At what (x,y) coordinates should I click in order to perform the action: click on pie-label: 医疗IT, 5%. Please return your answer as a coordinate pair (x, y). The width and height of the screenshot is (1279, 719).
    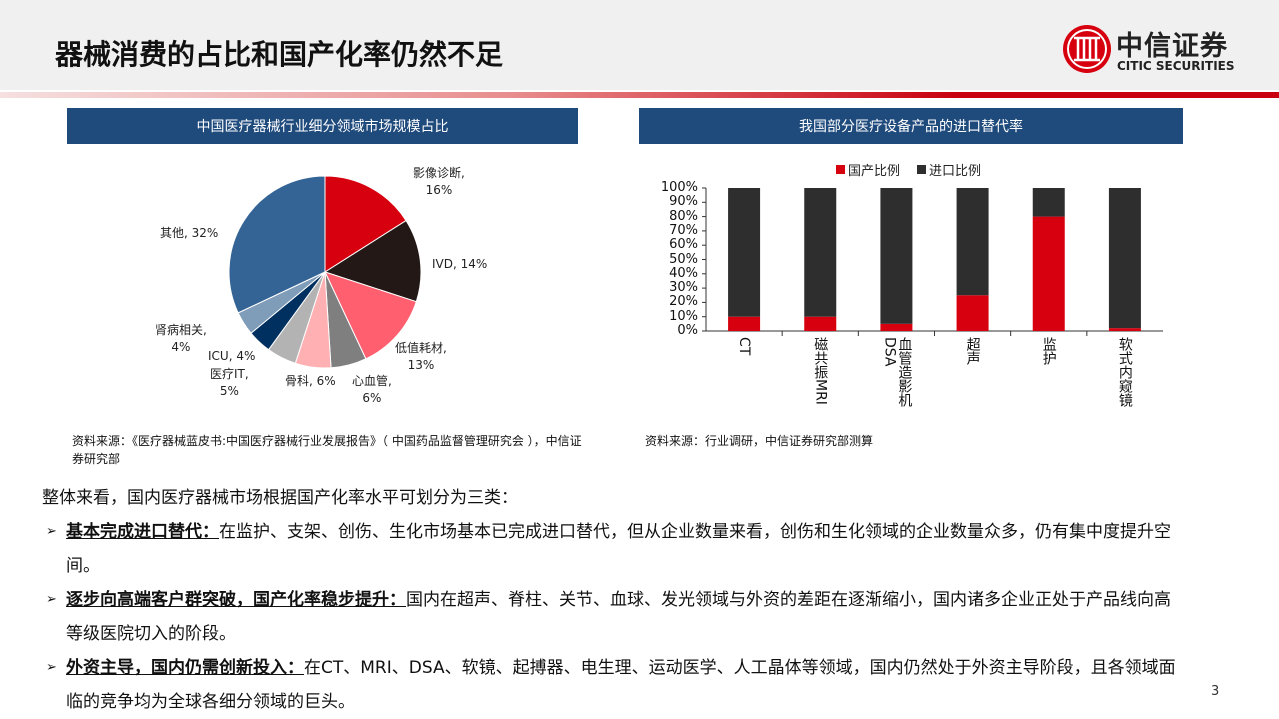
    Looking at the image, I should click on (229, 382).